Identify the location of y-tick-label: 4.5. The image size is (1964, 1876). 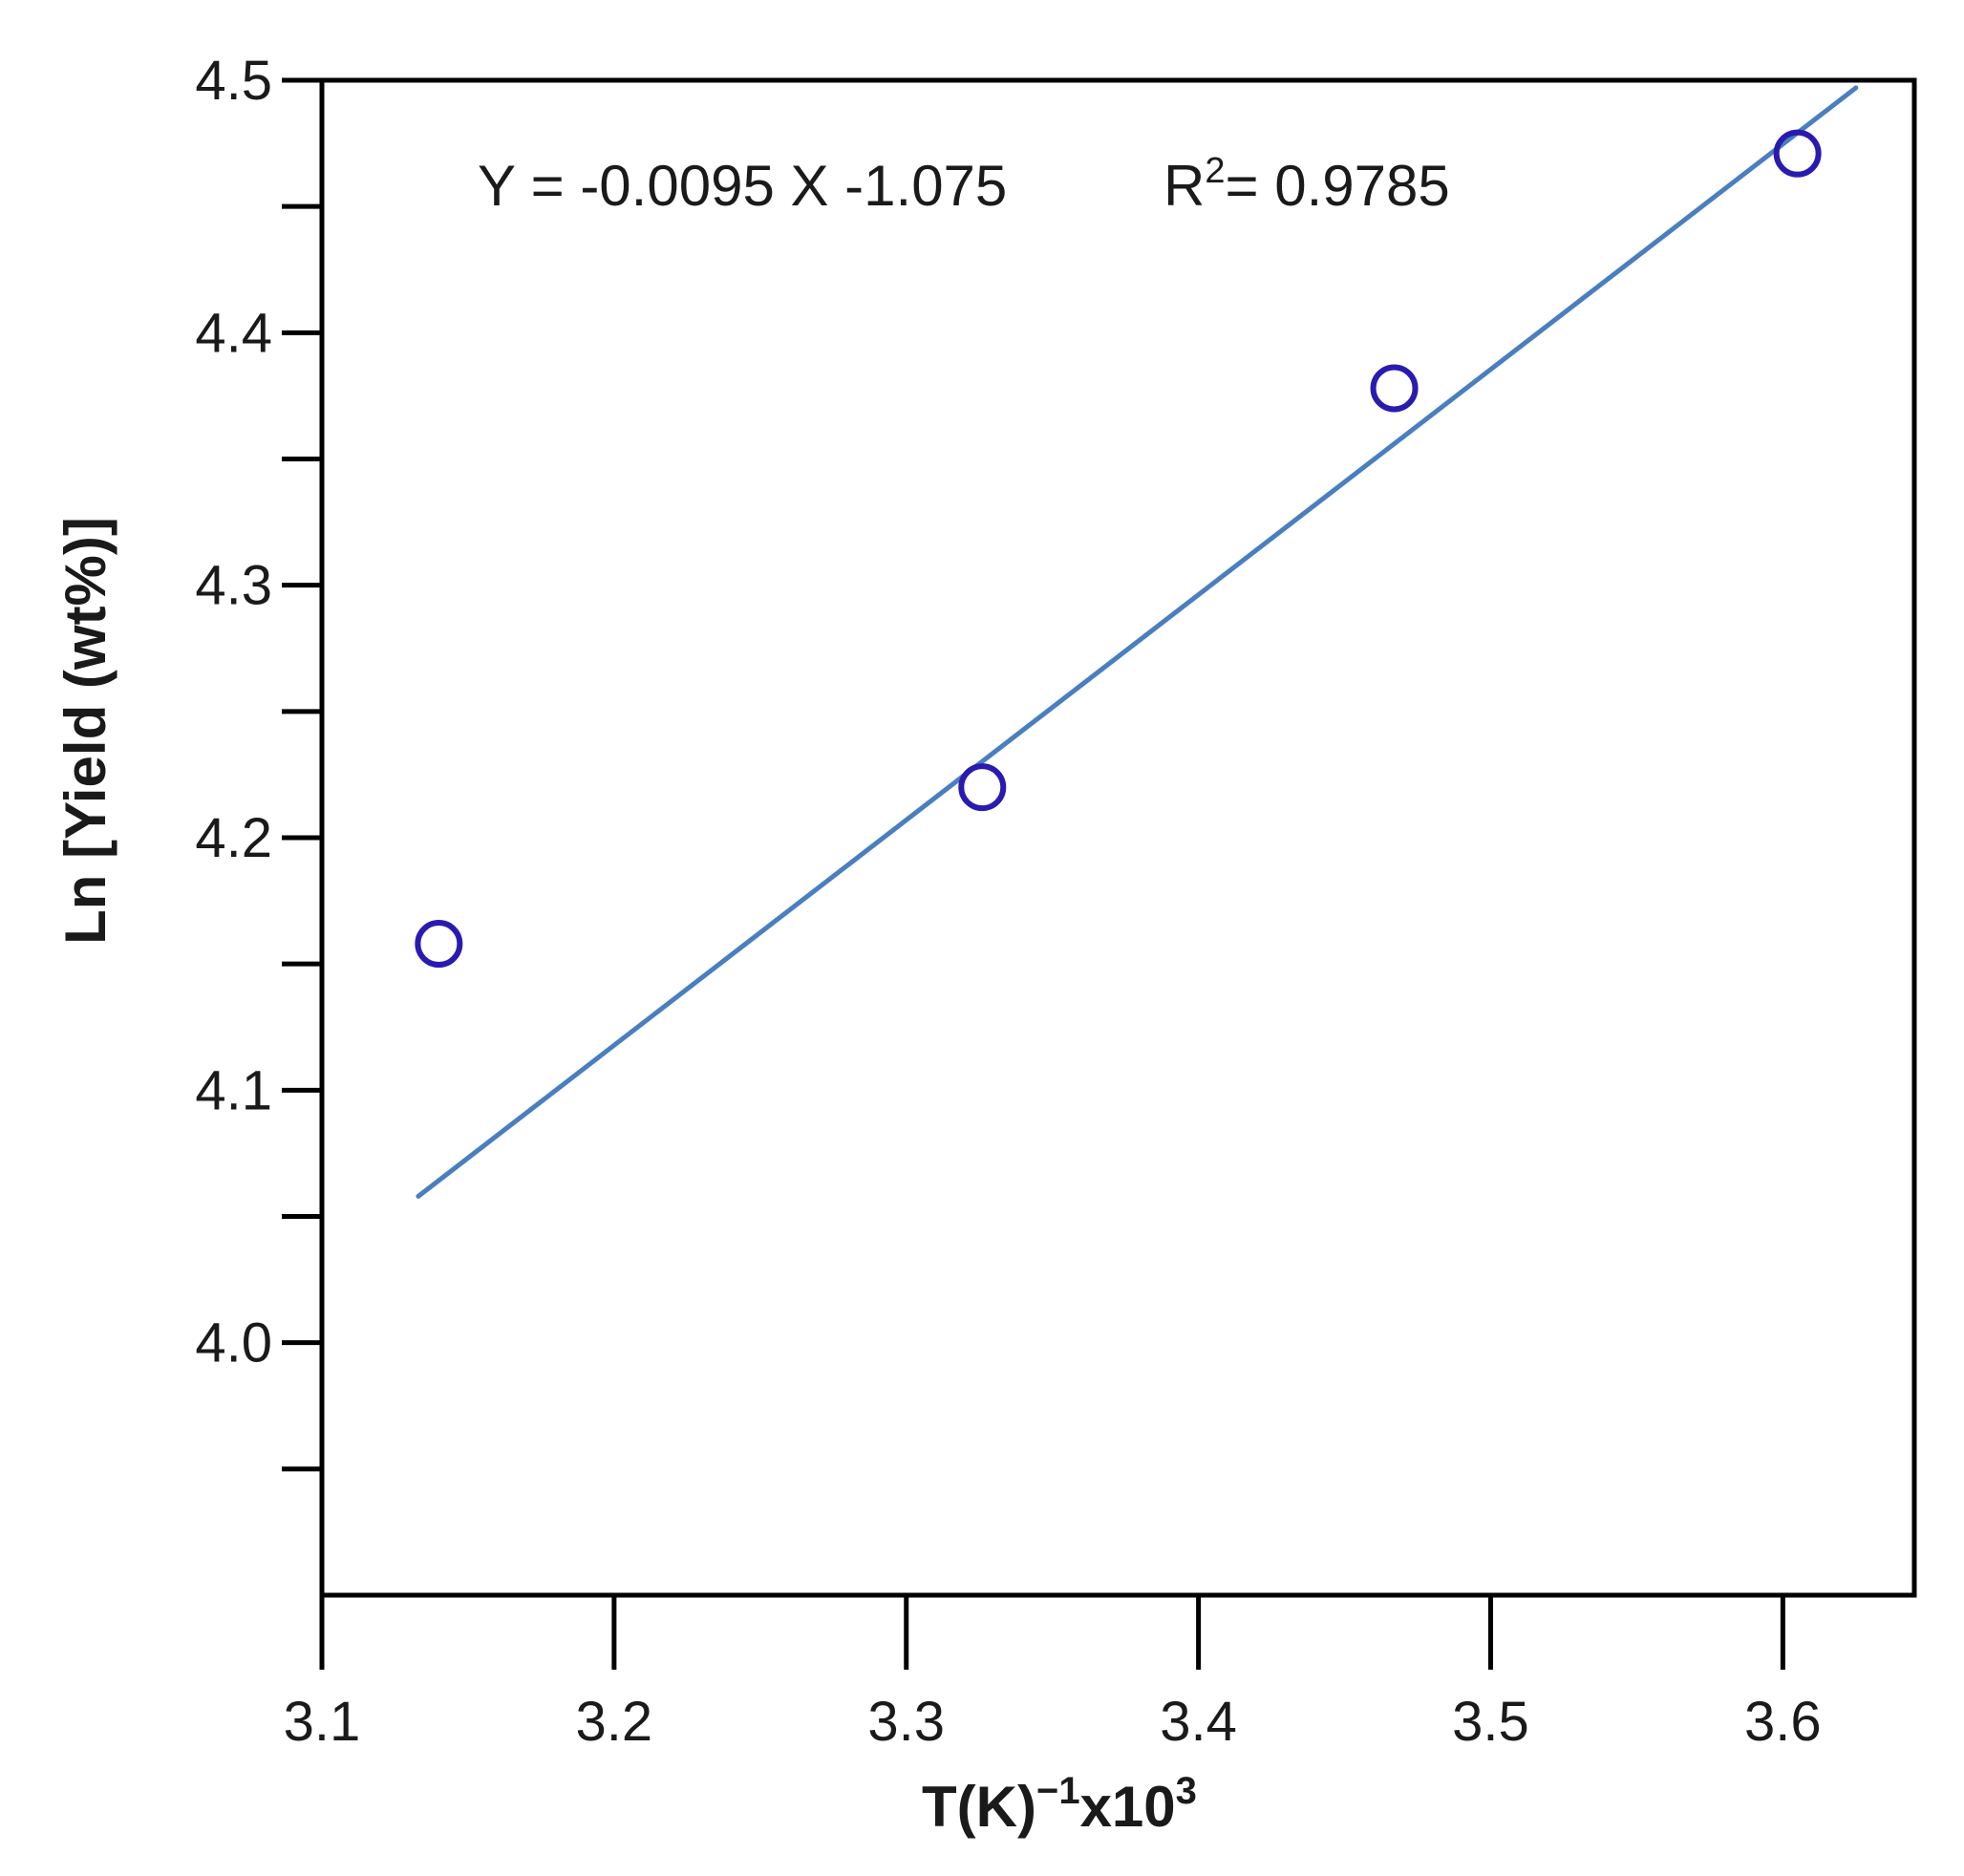
(234, 81).